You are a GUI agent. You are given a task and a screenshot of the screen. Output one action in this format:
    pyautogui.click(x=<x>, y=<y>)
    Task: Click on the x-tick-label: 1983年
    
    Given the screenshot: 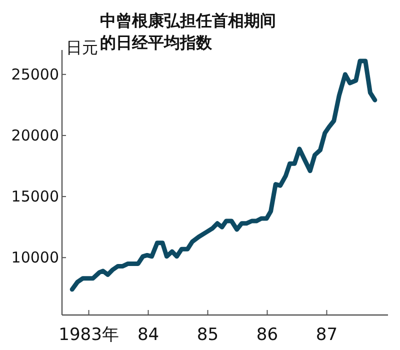 What is the action you would take?
    pyautogui.click(x=88, y=335)
    